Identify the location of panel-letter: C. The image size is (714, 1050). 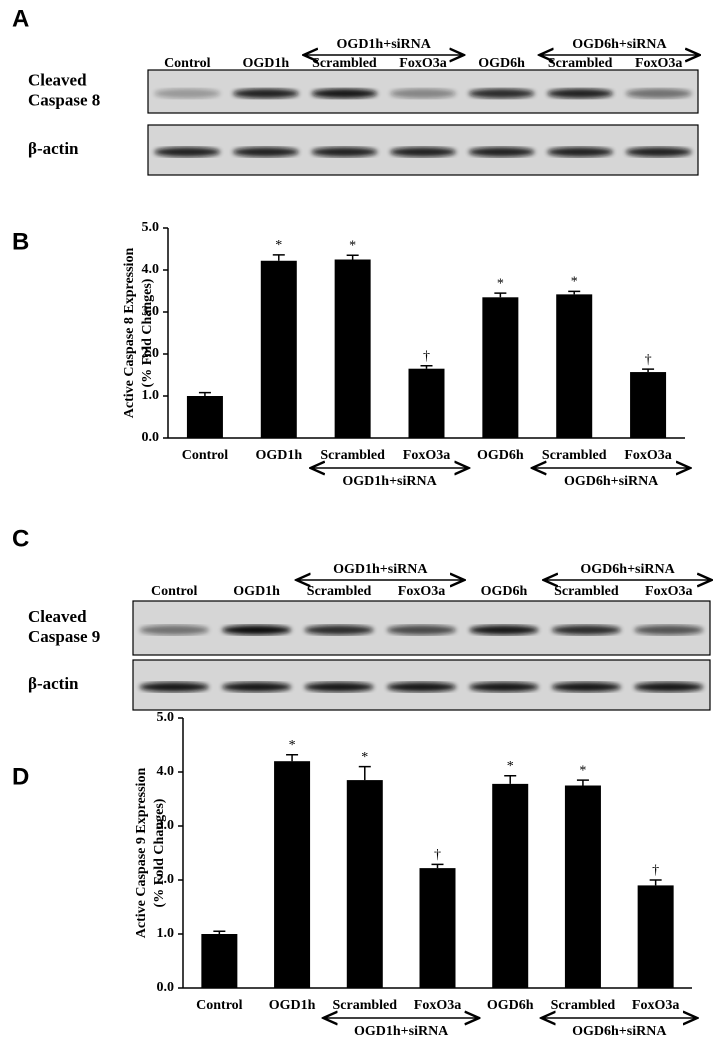
(20, 538).